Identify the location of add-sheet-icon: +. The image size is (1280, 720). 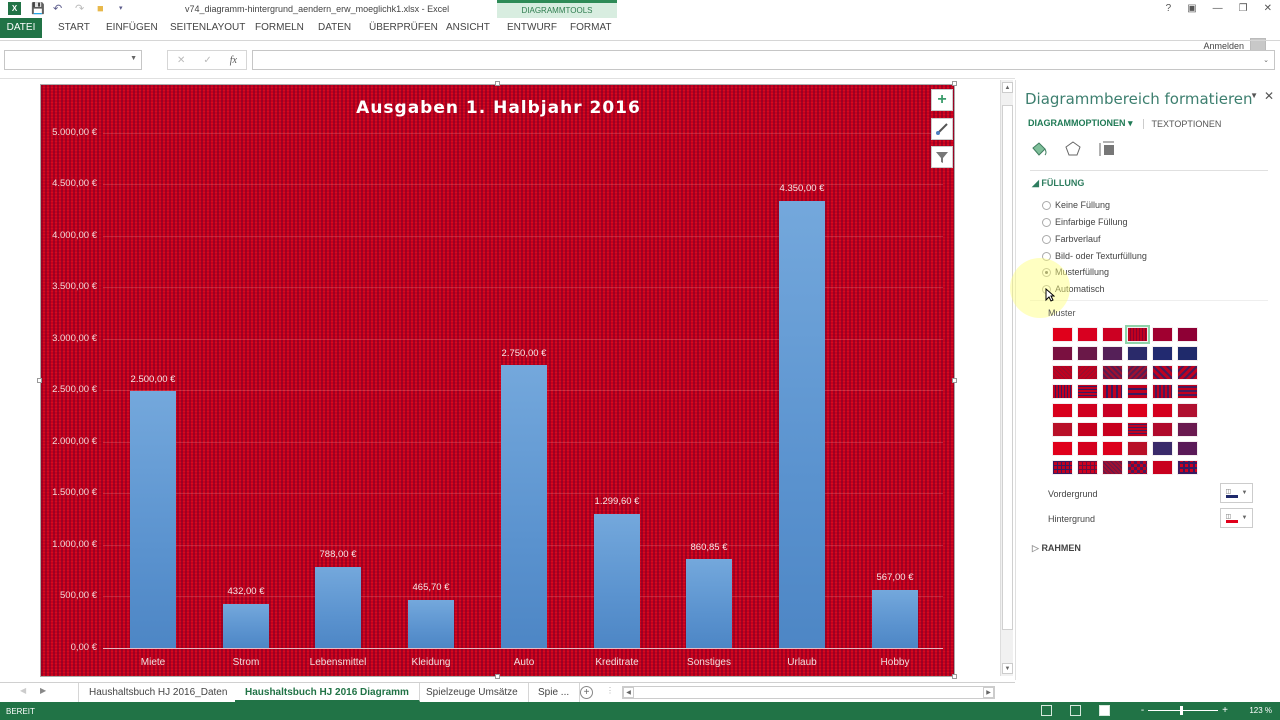
(586, 692).